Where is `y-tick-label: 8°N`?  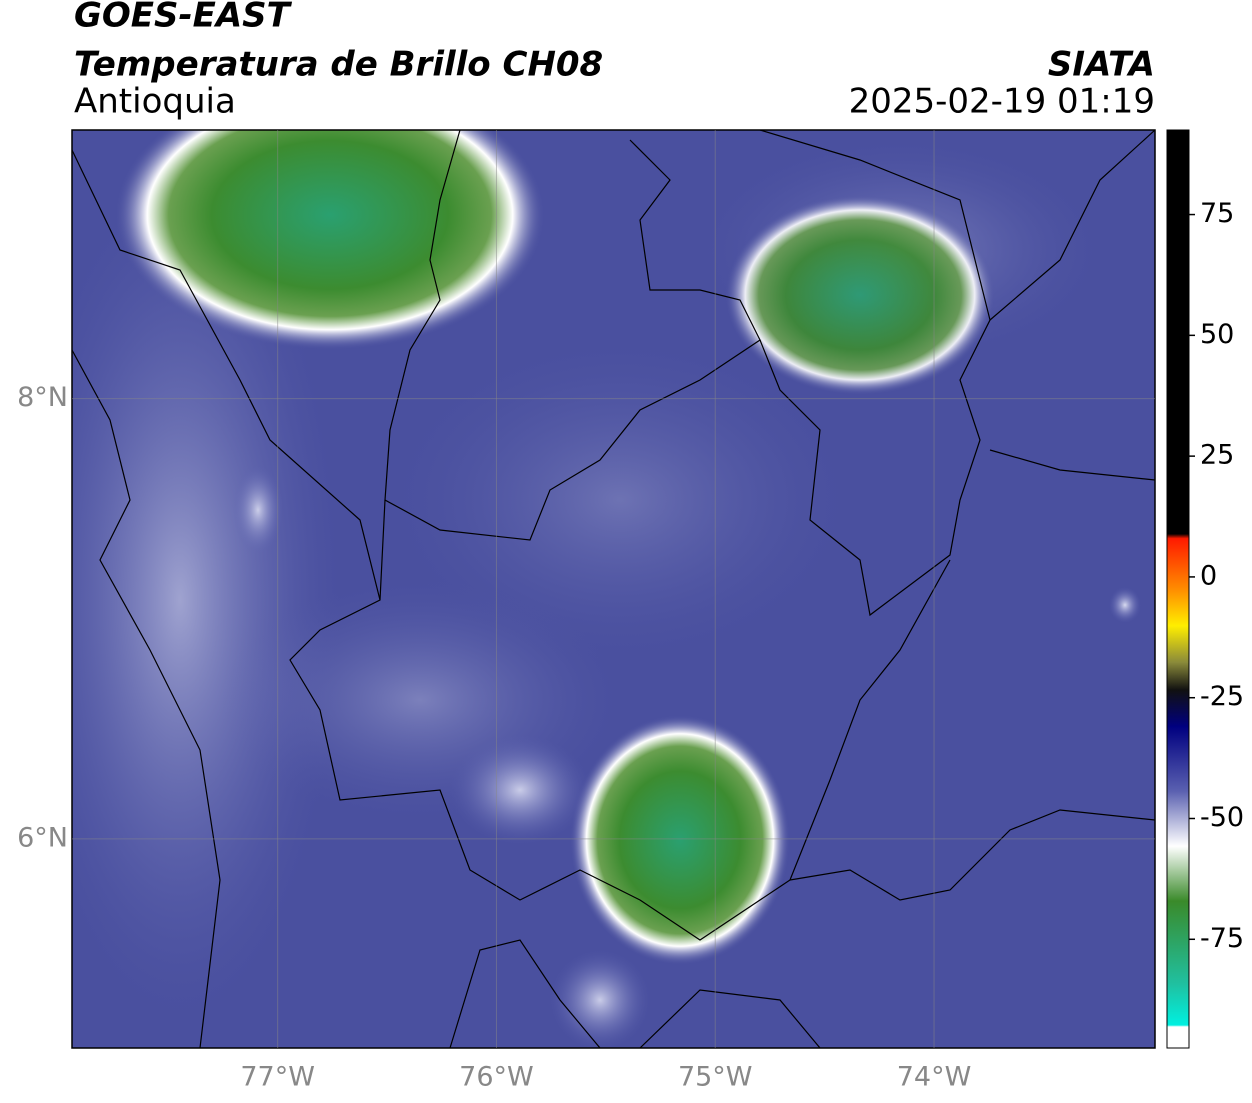 y-tick-label: 8°N is located at coordinates (42, 397).